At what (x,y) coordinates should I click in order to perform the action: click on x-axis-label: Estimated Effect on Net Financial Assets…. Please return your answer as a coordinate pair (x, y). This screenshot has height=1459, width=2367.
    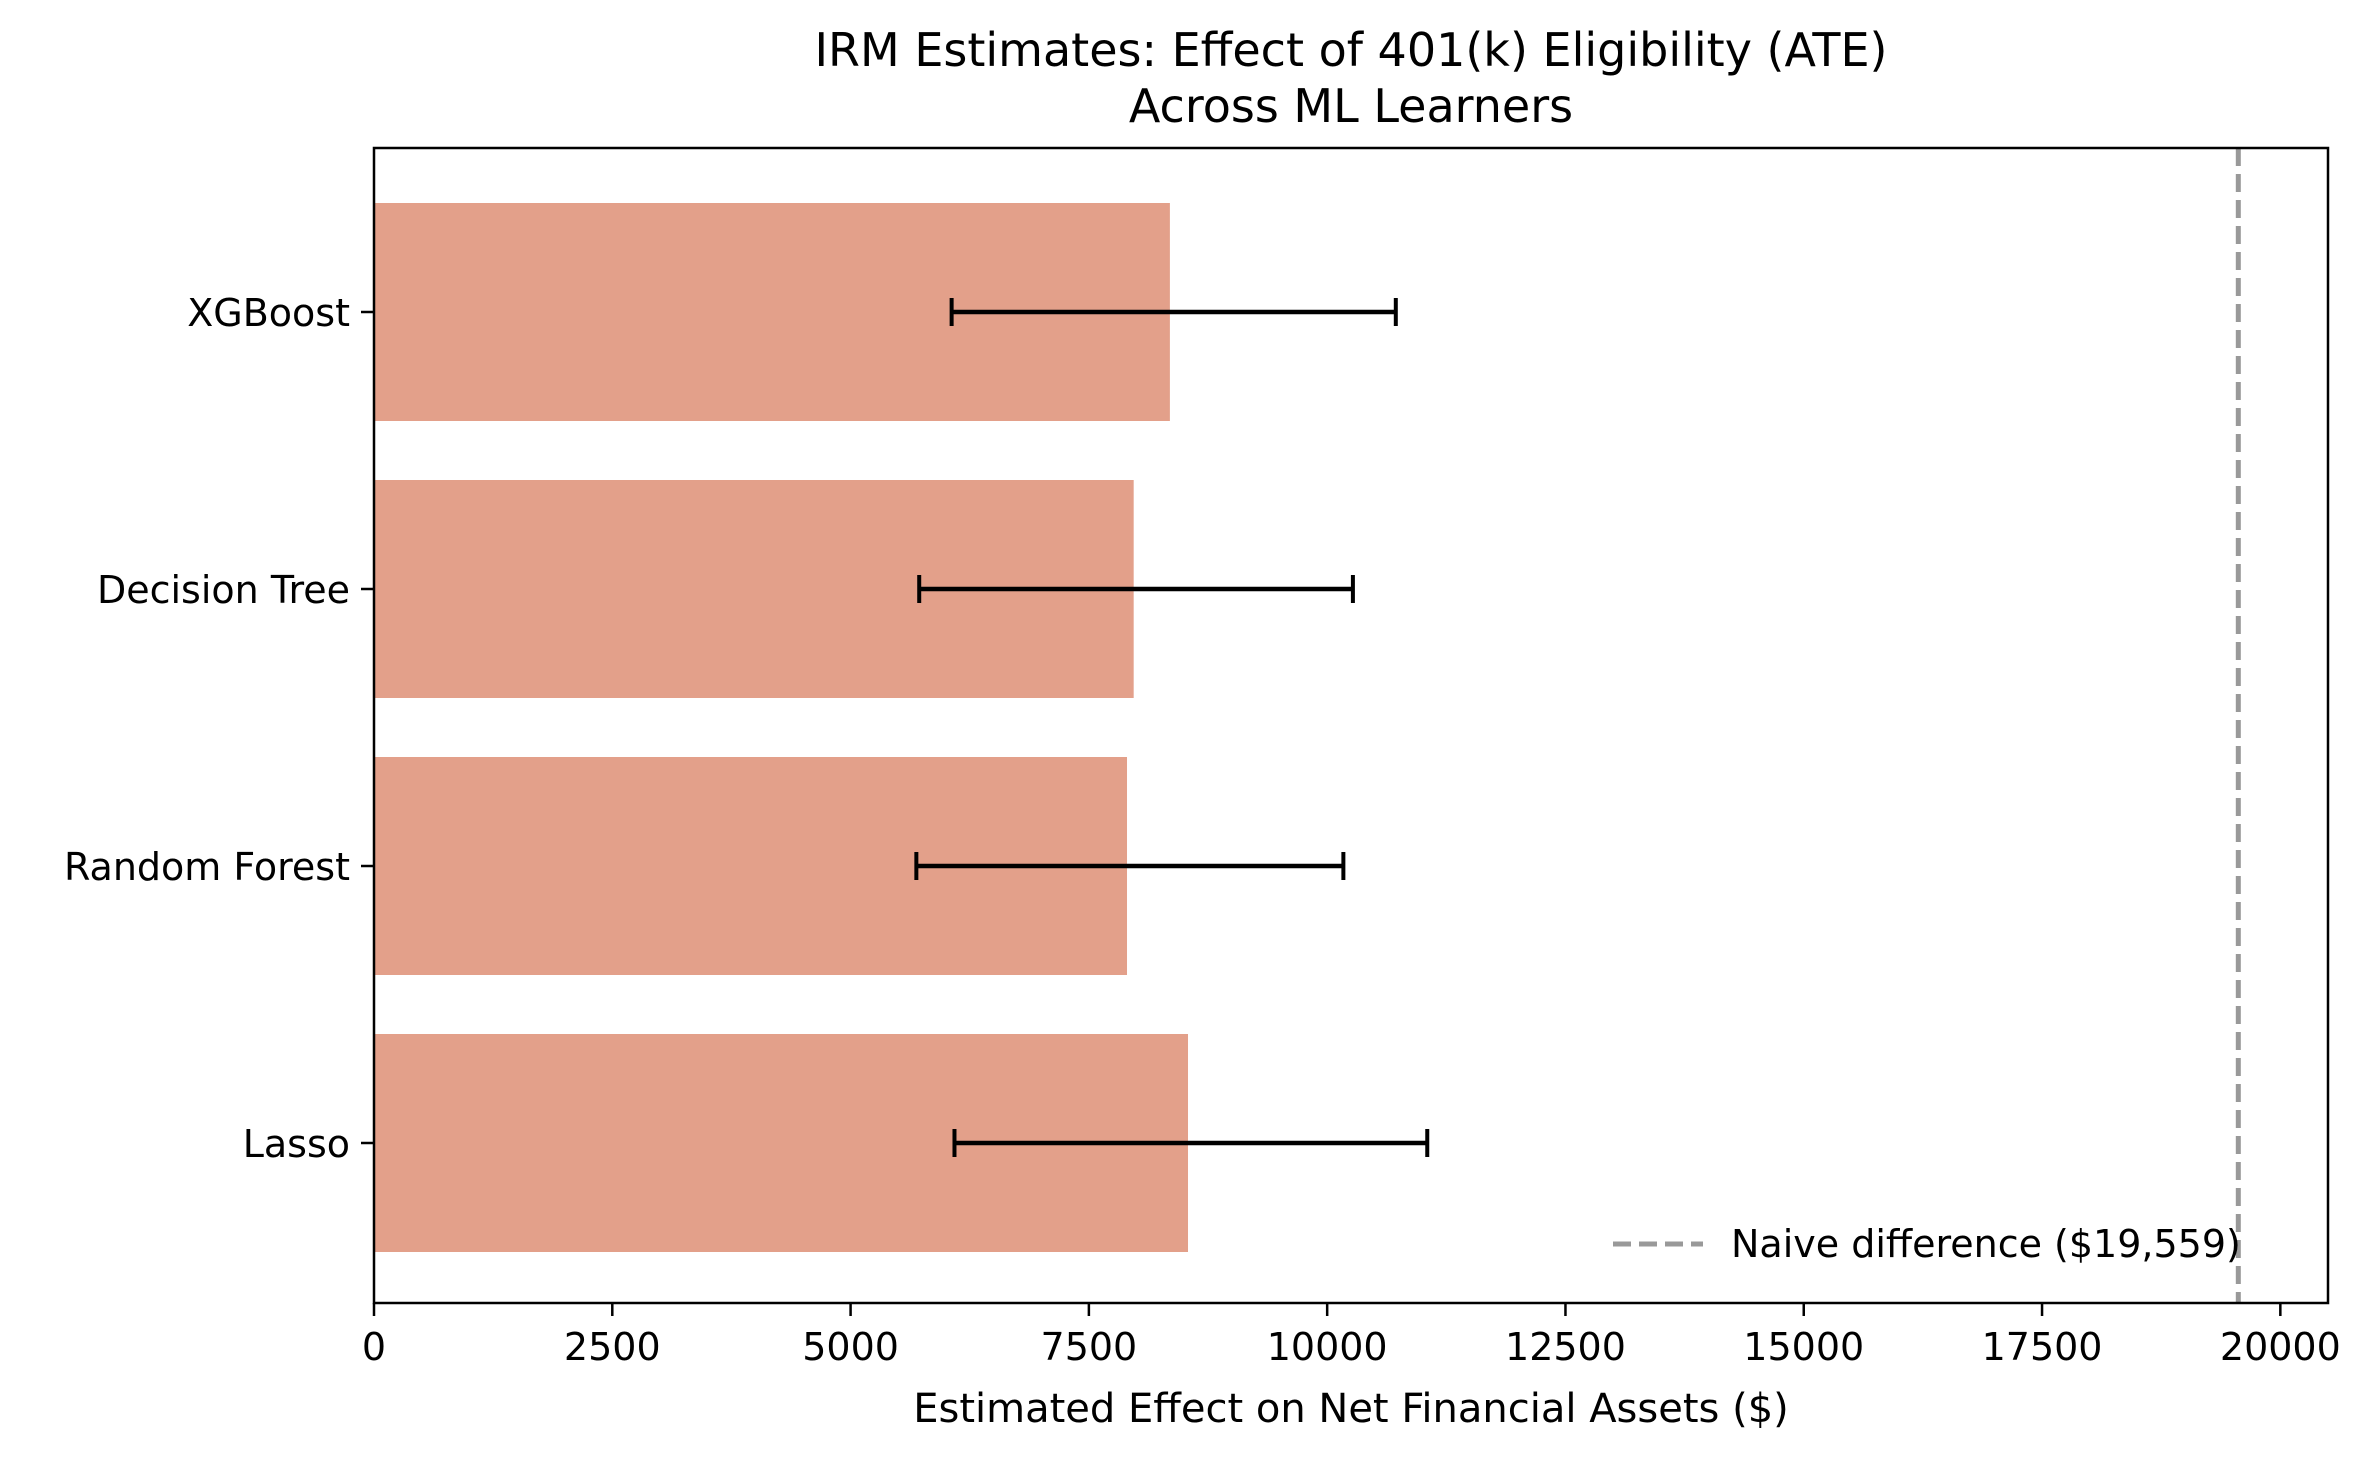
    Looking at the image, I should click on (1351, 1409).